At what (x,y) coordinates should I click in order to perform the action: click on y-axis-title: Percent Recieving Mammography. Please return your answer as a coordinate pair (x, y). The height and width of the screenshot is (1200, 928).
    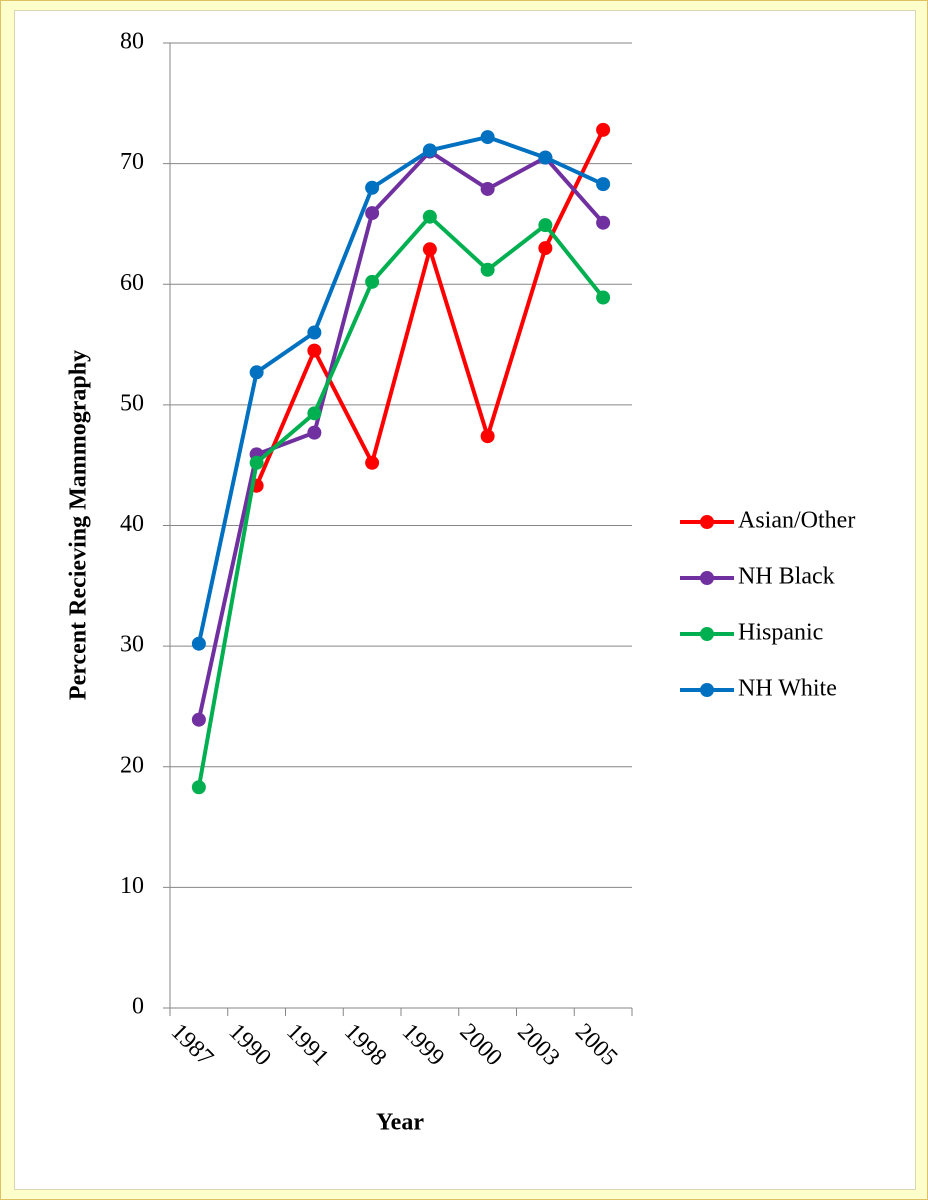
    Looking at the image, I should click on (79, 525).